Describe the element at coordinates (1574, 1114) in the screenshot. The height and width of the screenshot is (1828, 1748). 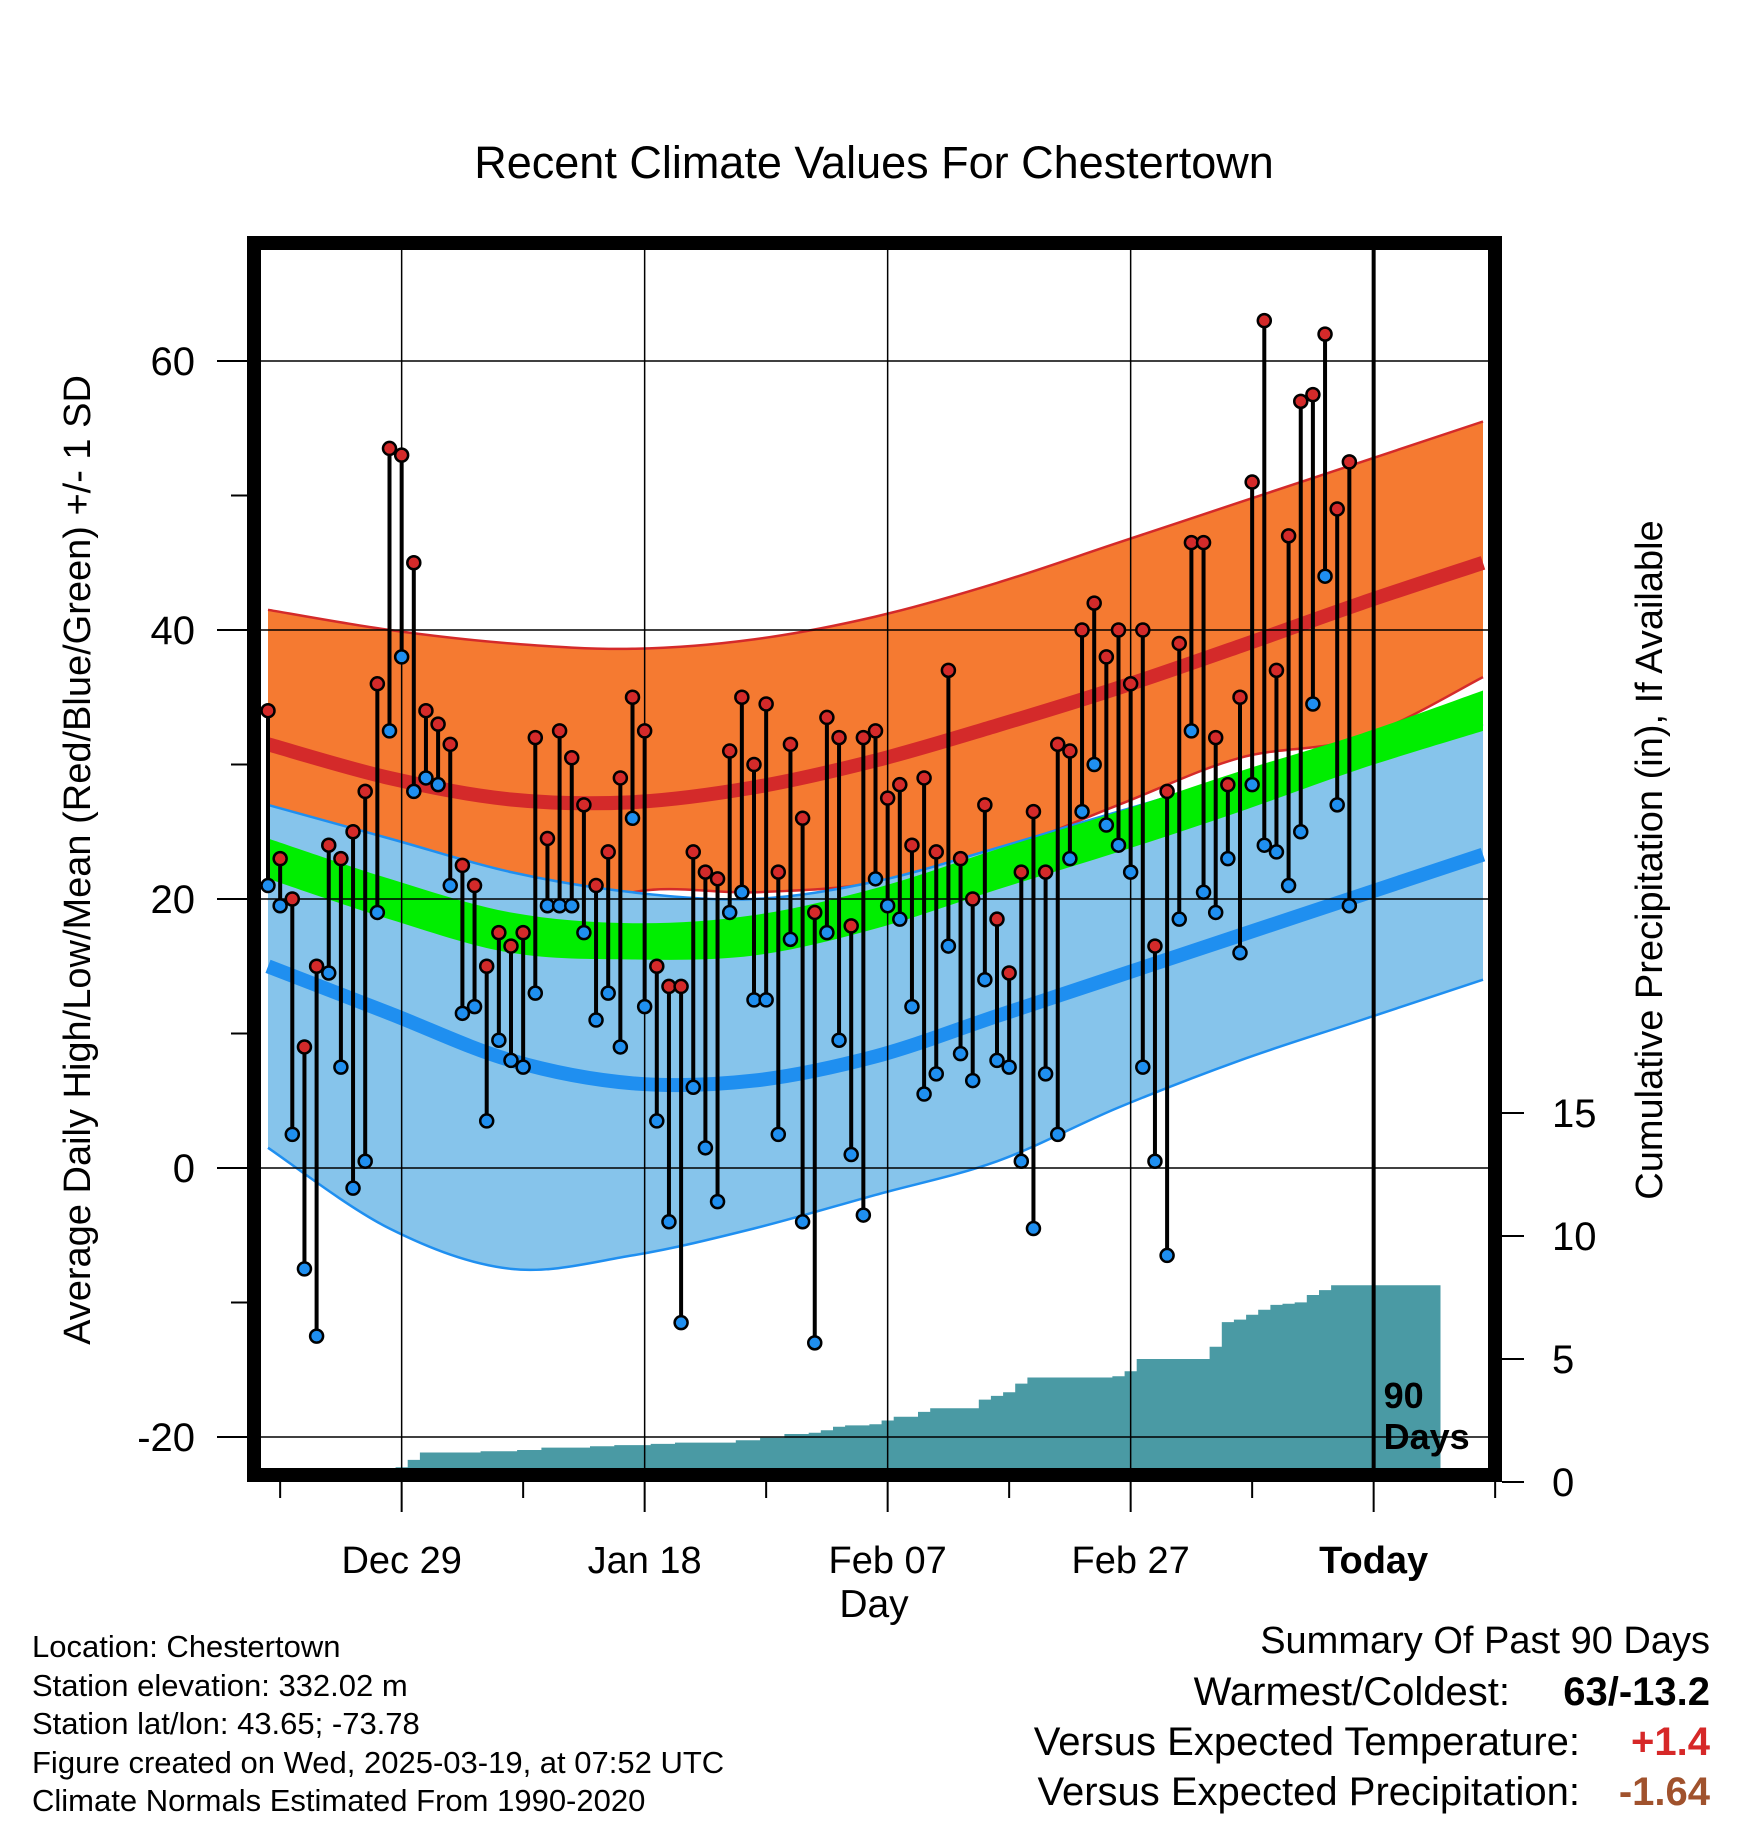
I see `y2-tick-label: 15` at that location.